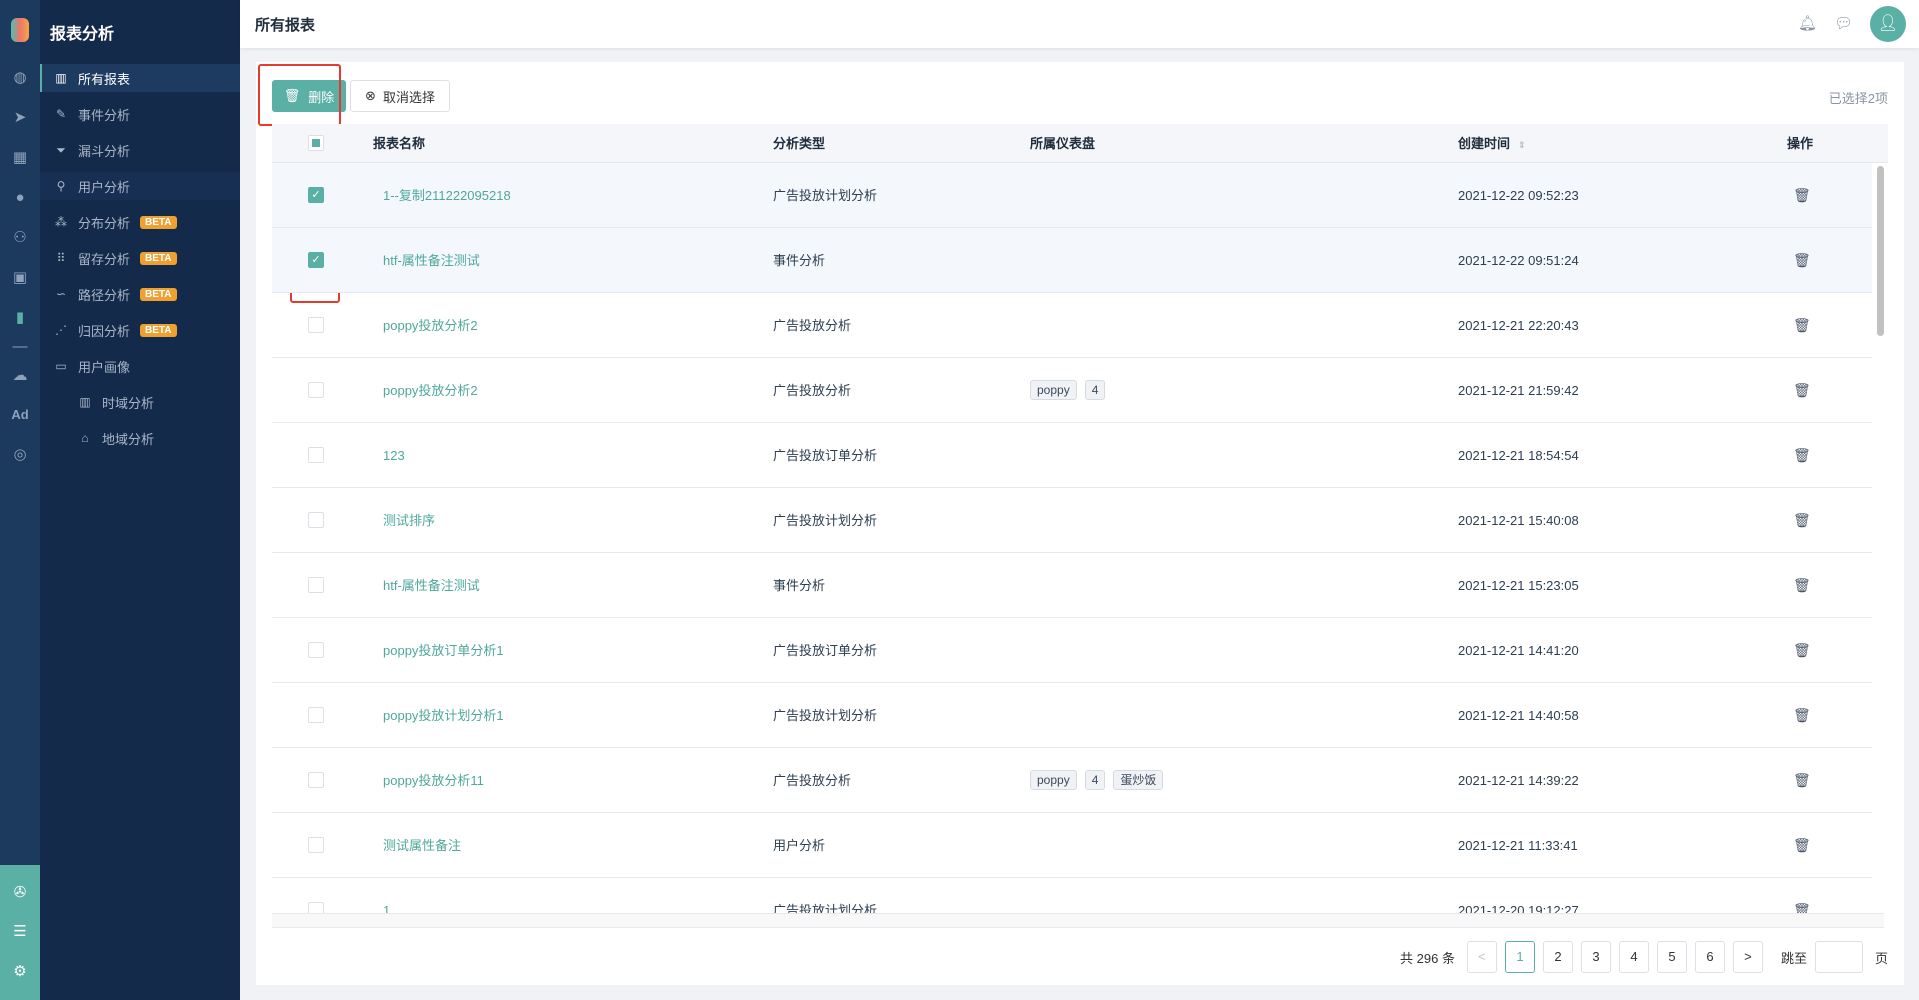 Image resolution: width=1919 pixels, height=1000 pixels. I want to click on sort-icon: ⇕, so click(1522, 145).